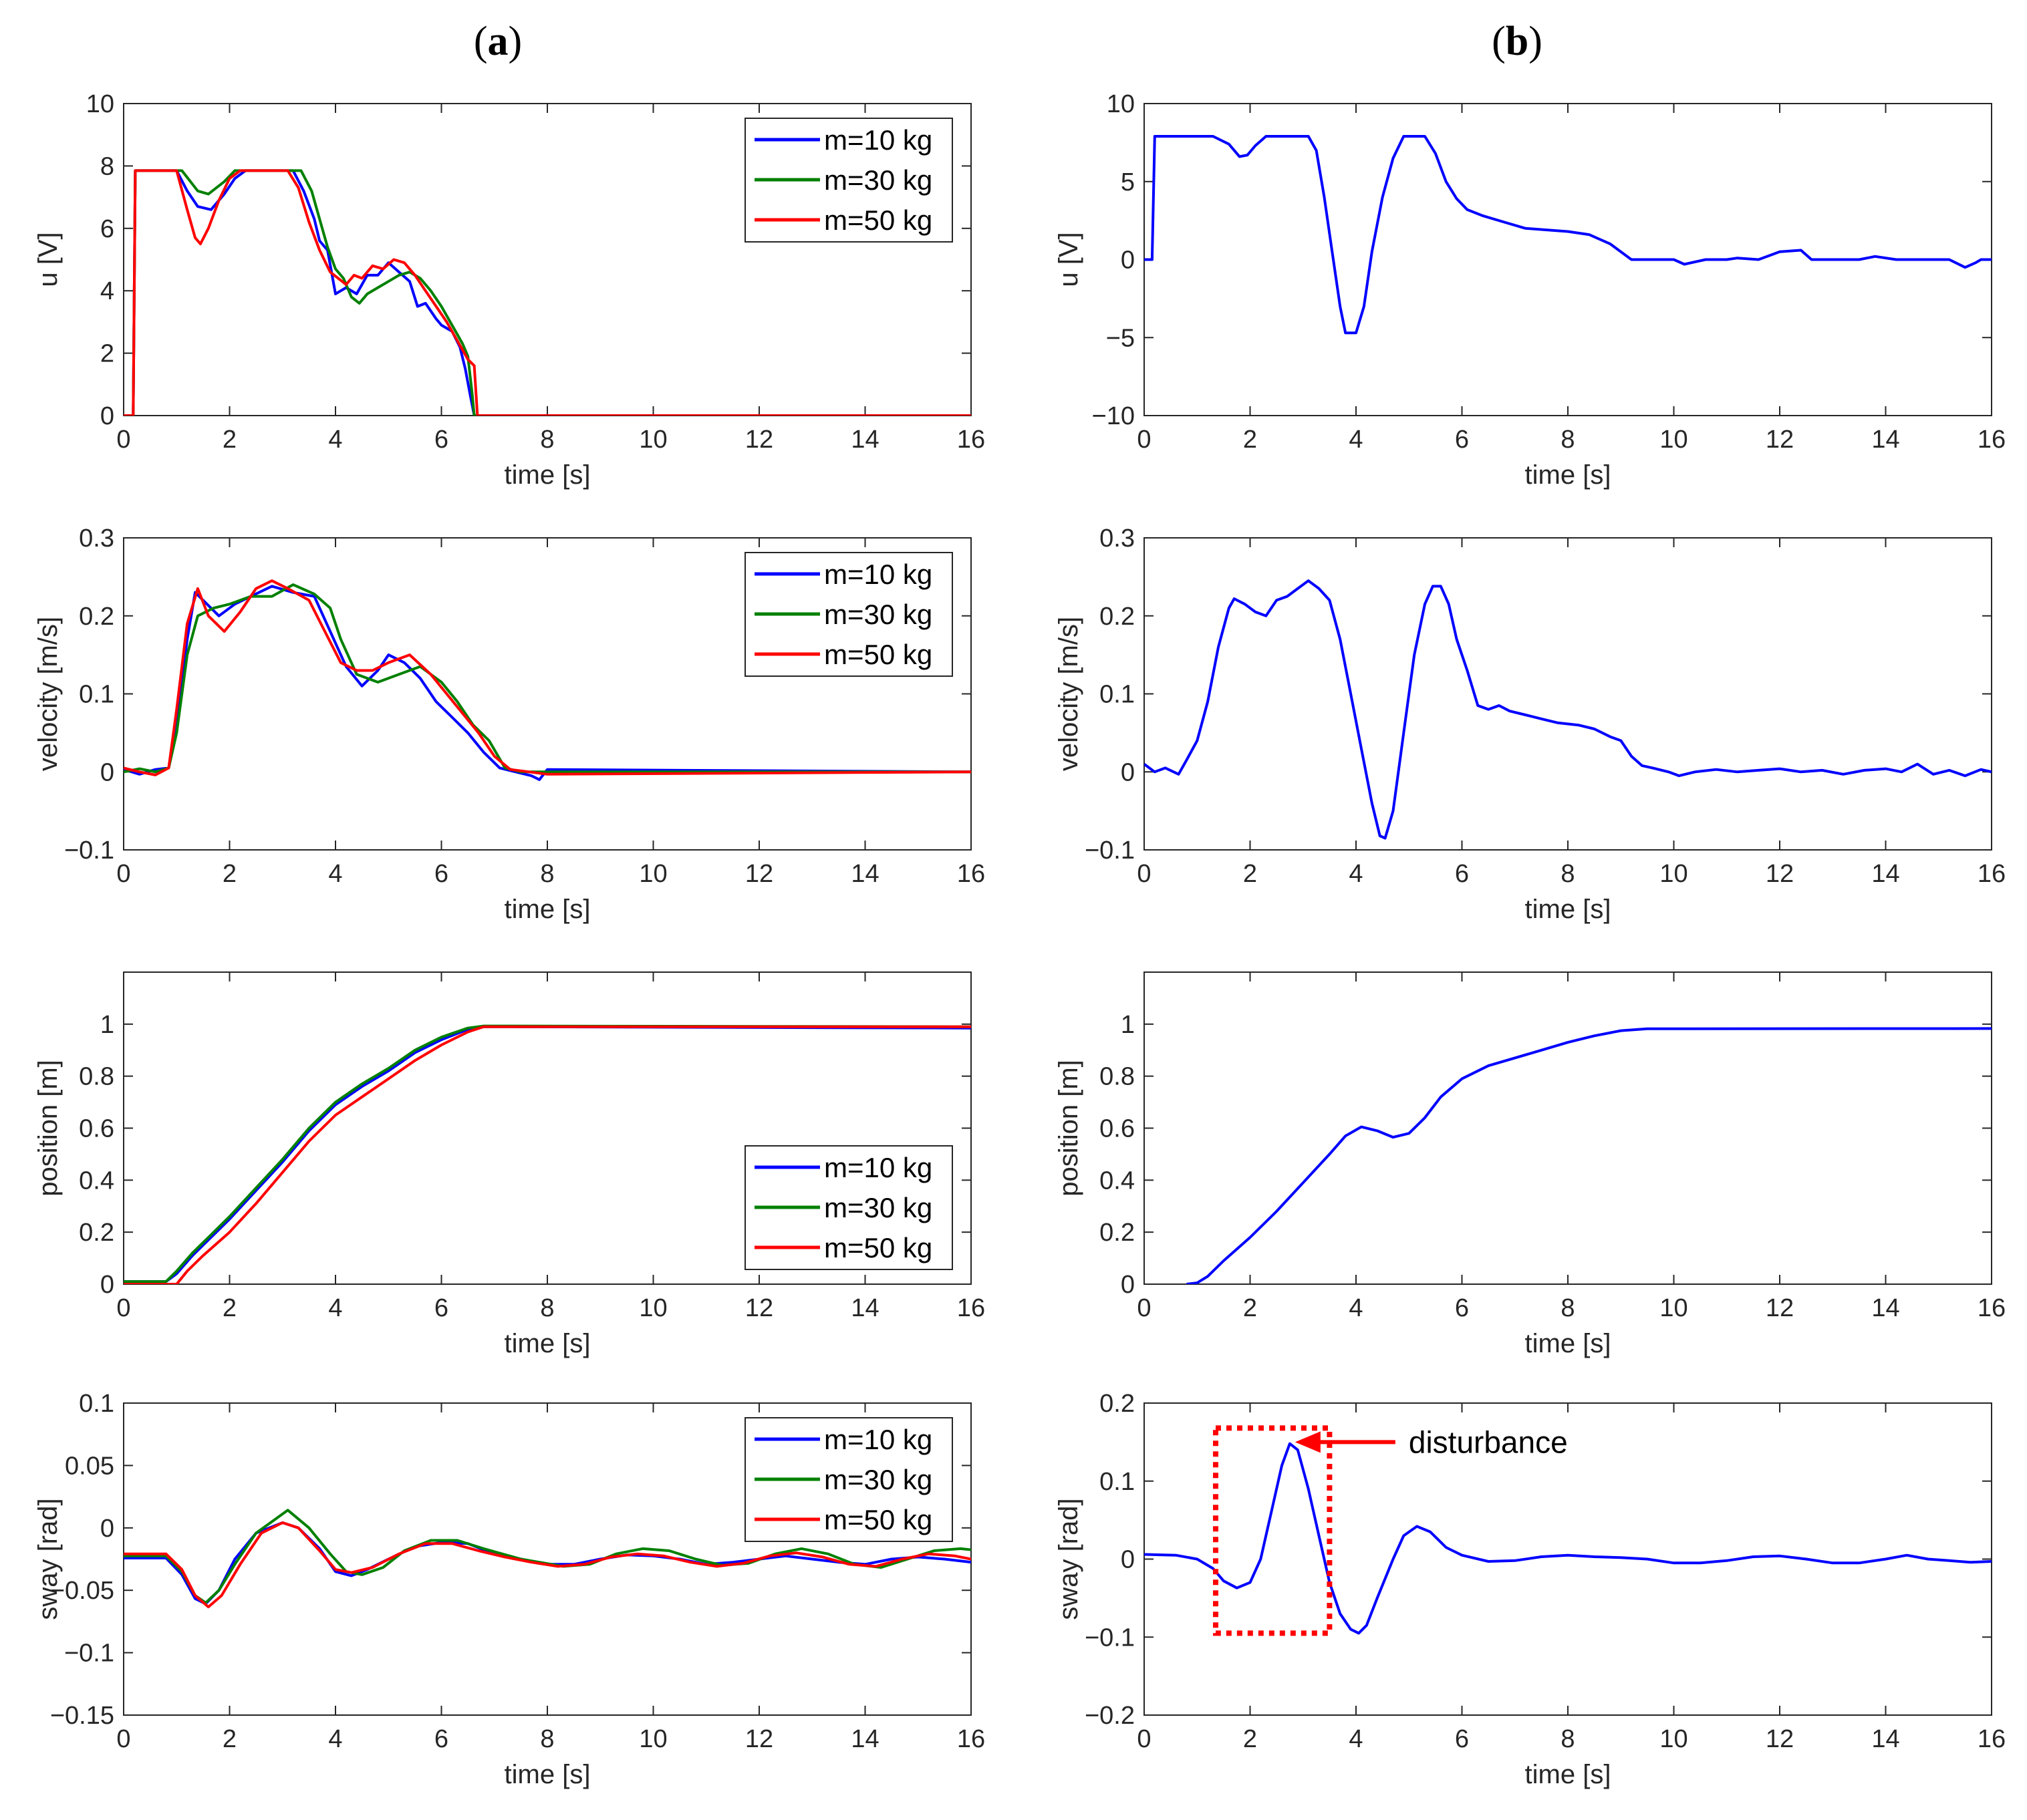 This screenshot has height=1820, width=2027. I want to click on plot-area, so click(1567, 1559).